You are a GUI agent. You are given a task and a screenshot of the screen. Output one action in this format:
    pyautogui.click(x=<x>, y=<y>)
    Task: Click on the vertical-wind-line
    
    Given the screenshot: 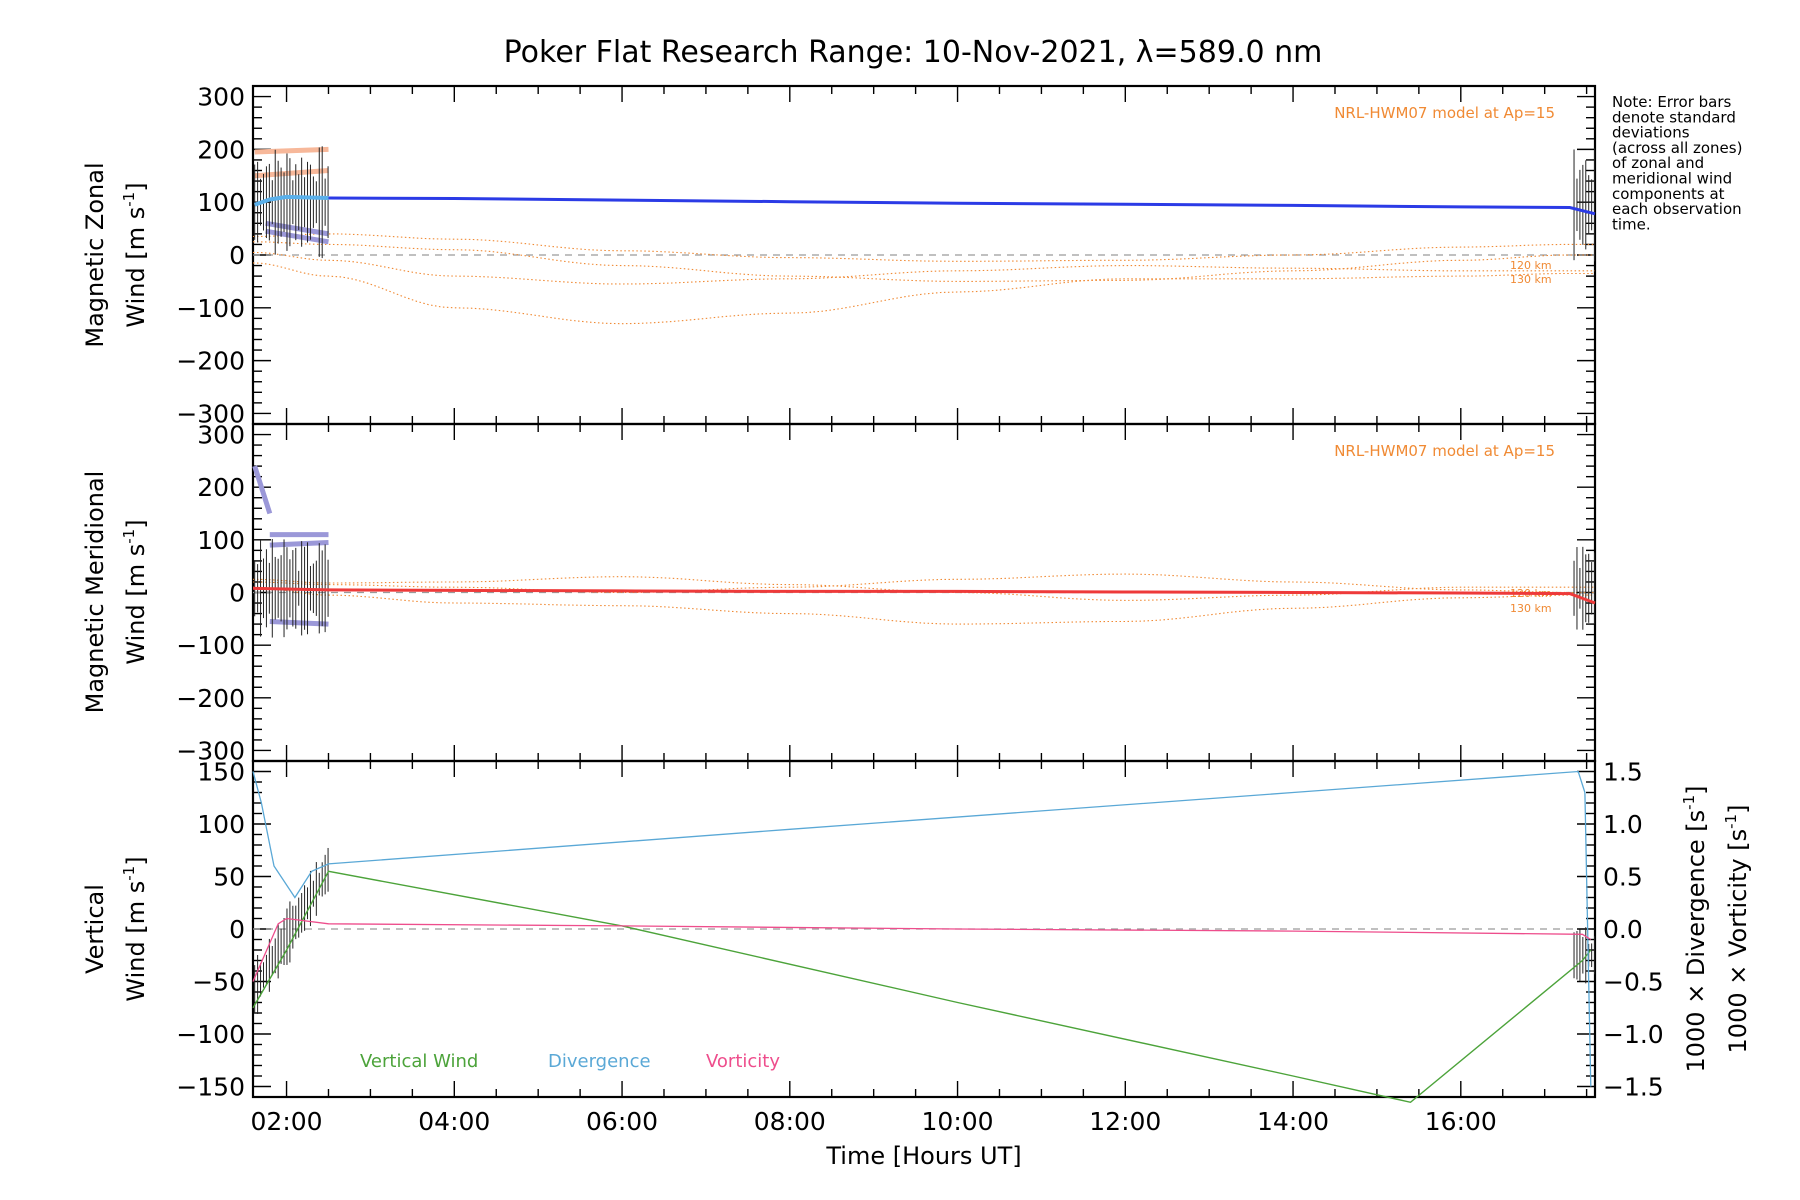 What is the action you would take?
    pyautogui.click(x=922, y=987)
    